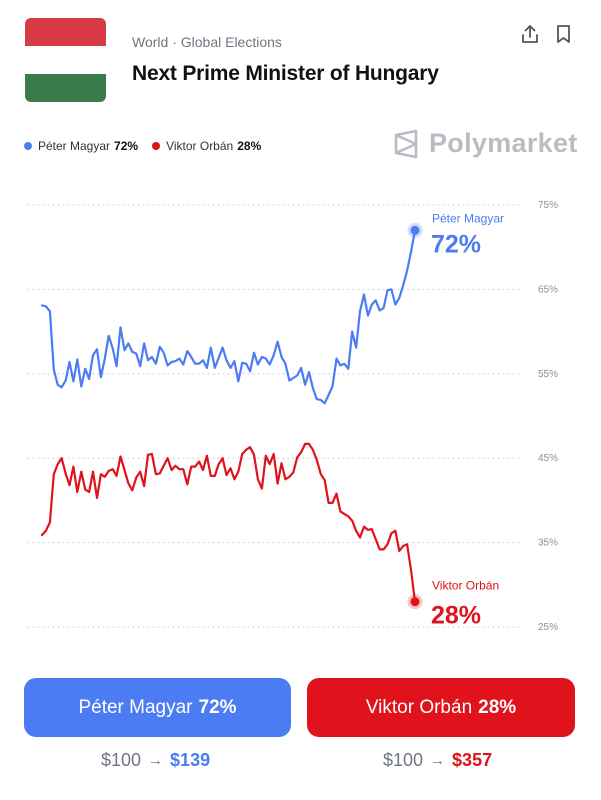  Describe the element at coordinates (149, 146) in the screenshot. I see `chart-legend: Péter Magyar 72% Viktor Orbán 28%` at that location.